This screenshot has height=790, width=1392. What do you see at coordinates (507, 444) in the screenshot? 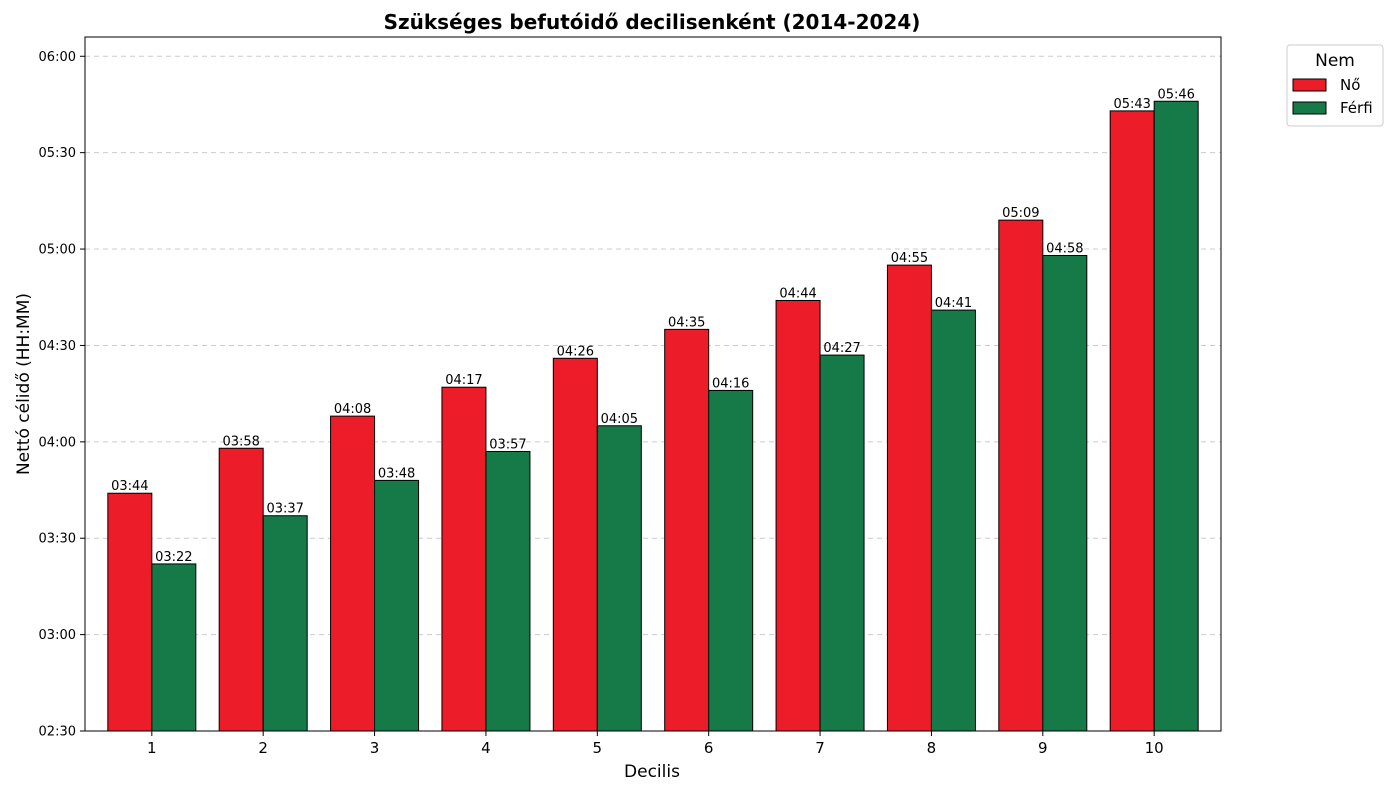
I see `data-label: 03:57` at bounding box center [507, 444].